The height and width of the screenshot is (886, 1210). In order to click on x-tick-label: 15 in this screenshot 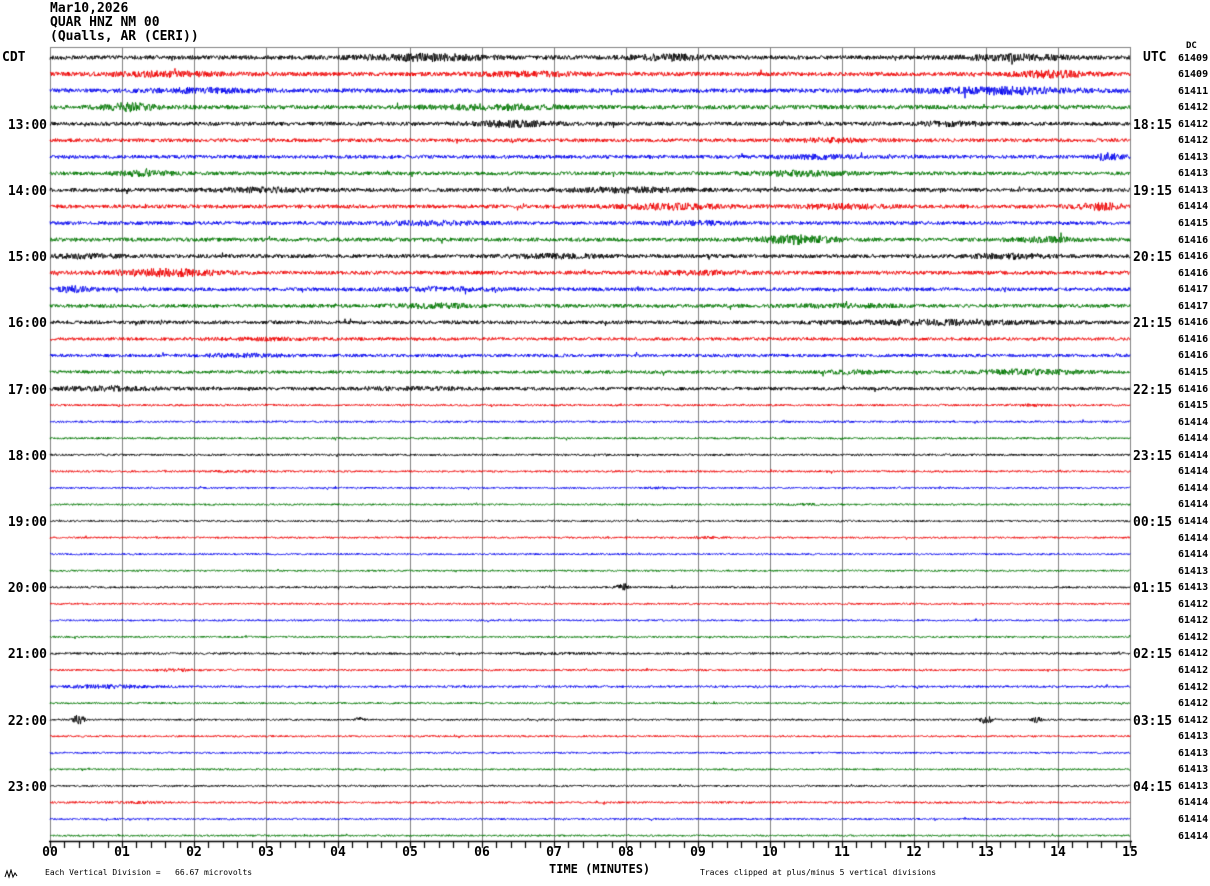, I will do `click(1130, 852)`.